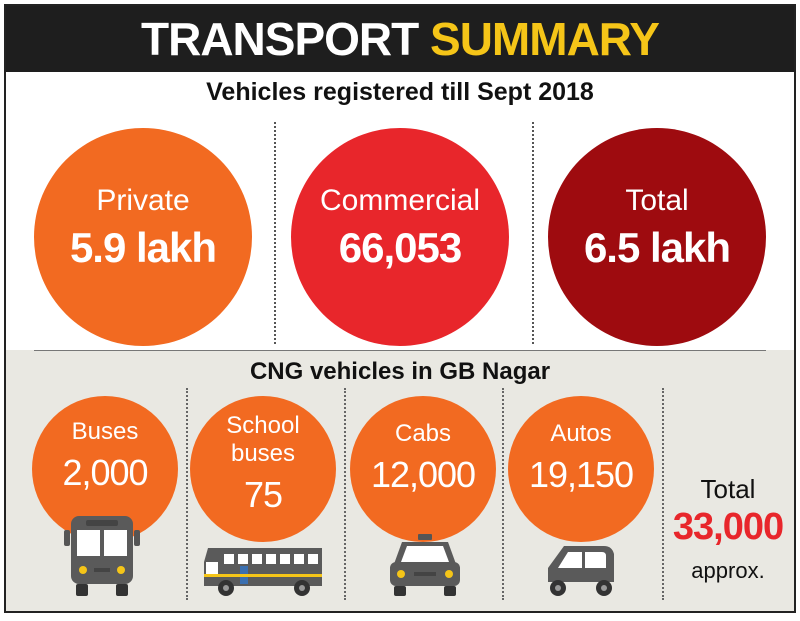 The height and width of the screenshot is (621, 800). I want to click on school-bus-icon, so click(263, 572).